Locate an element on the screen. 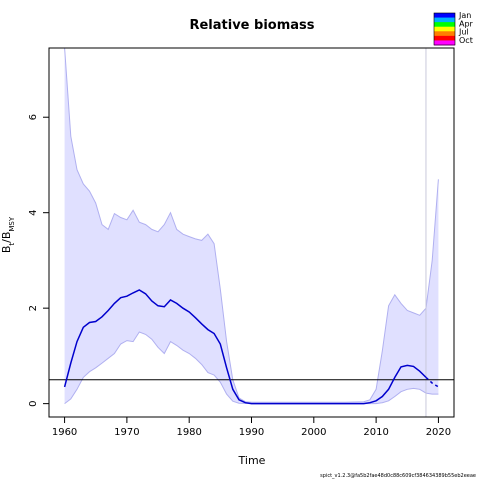 This screenshot has height=480, width=480. x-tick-label: 1960 is located at coordinates (64, 432).